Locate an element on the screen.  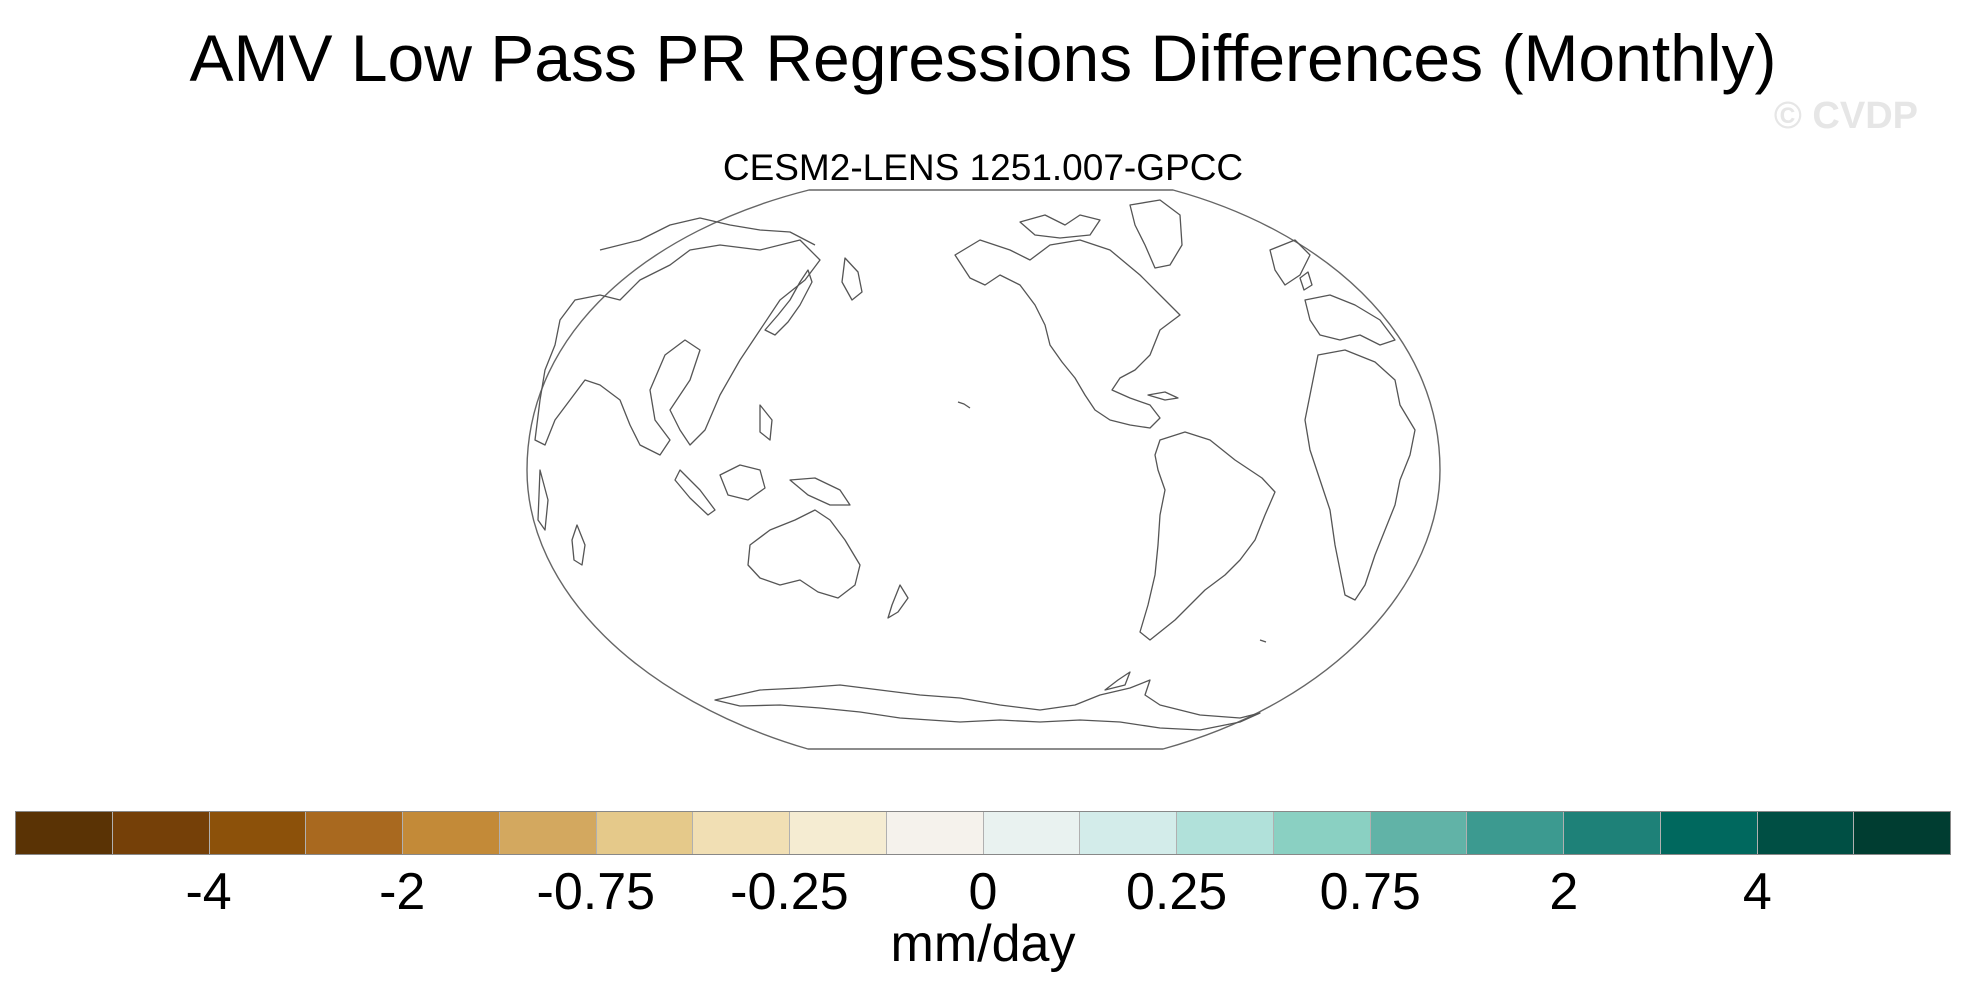
coastline-south-america is located at coordinates (1207, 536).